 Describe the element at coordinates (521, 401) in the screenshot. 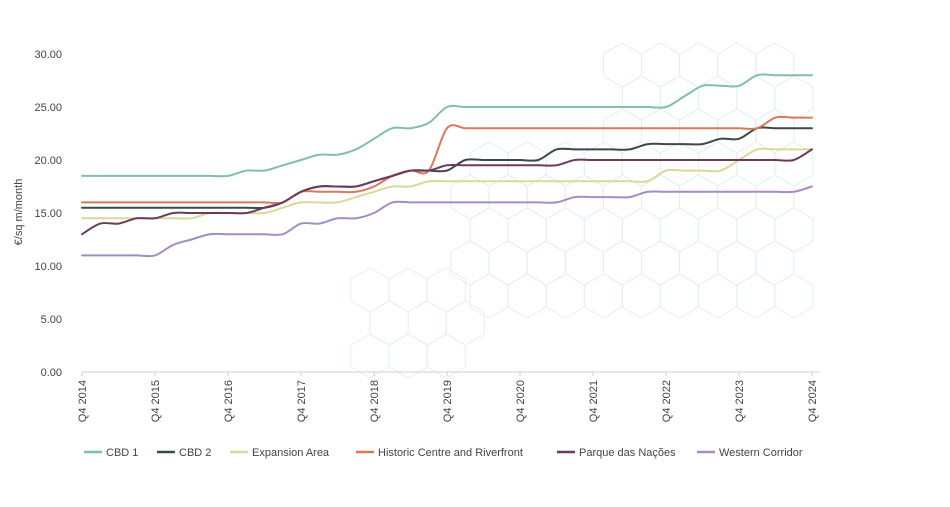

I see `x-tick-label: Q4 2020` at that location.